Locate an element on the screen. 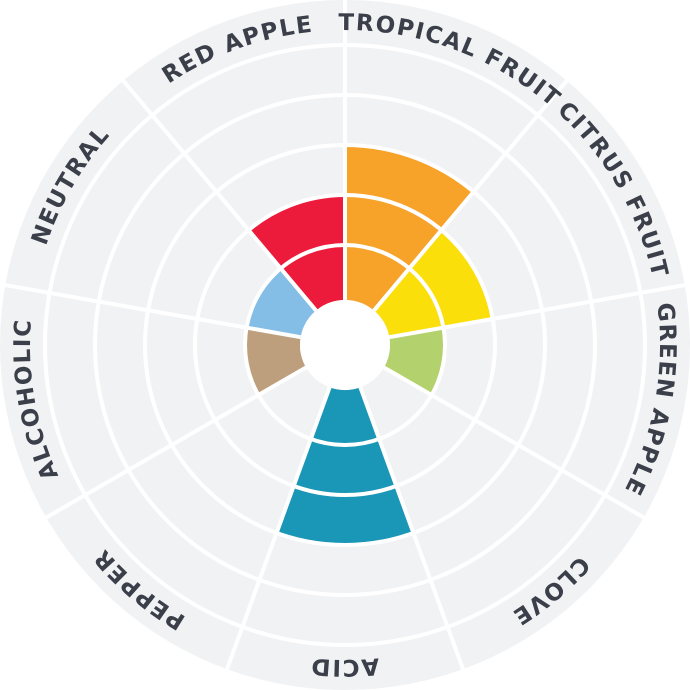 Image resolution: width=690 pixels, height=690 pixels. center-hole is located at coordinates (345, 345).